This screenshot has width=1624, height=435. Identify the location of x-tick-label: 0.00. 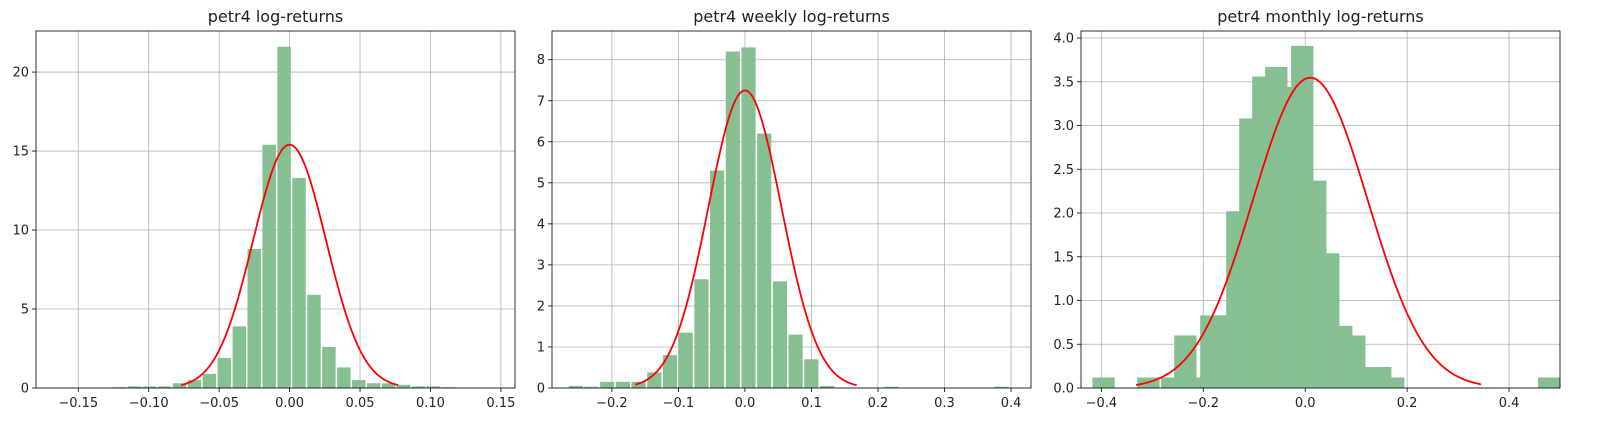
(289, 403).